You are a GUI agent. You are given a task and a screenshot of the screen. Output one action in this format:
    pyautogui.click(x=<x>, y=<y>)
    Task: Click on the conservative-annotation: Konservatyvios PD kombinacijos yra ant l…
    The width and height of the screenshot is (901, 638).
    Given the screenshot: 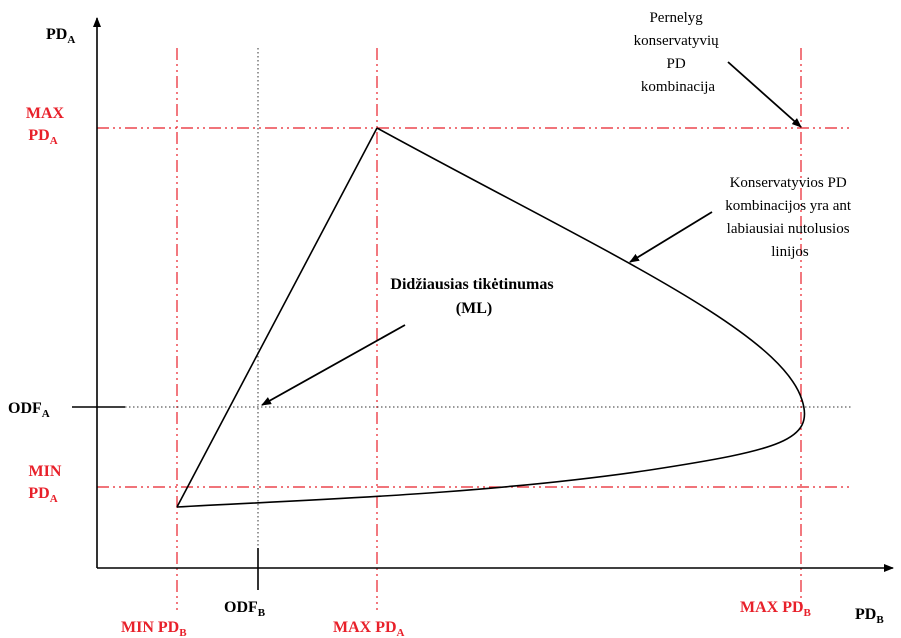 What is the action you would take?
    pyautogui.click(x=790, y=217)
    